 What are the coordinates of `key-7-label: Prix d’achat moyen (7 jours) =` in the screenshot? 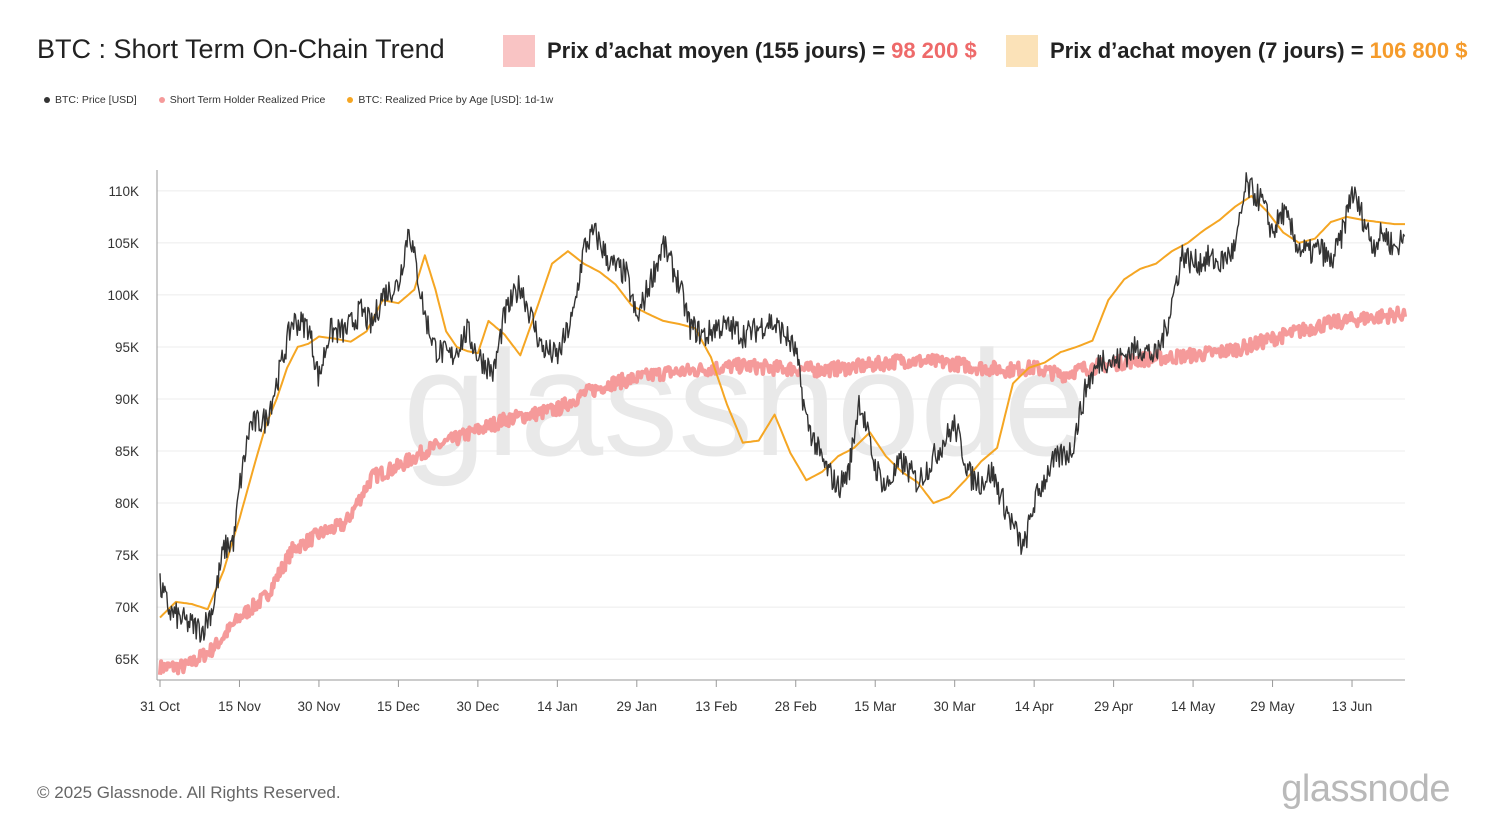 It's located at (1207, 50).